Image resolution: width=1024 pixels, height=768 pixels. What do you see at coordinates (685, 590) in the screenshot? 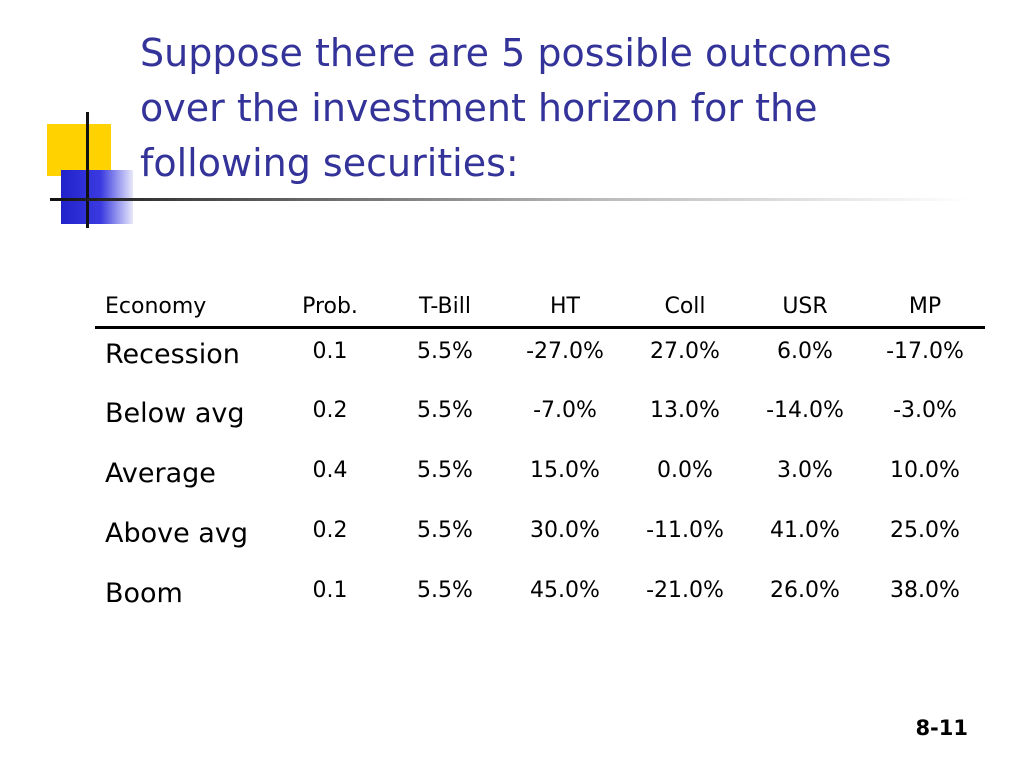
I see `cell-coll: -21.0%` at bounding box center [685, 590].